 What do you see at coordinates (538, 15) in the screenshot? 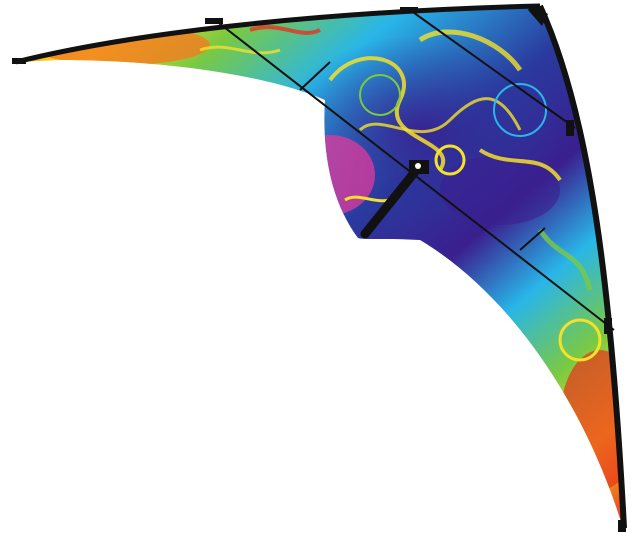
I see `nose-cap` at bounding box center [538, 15].